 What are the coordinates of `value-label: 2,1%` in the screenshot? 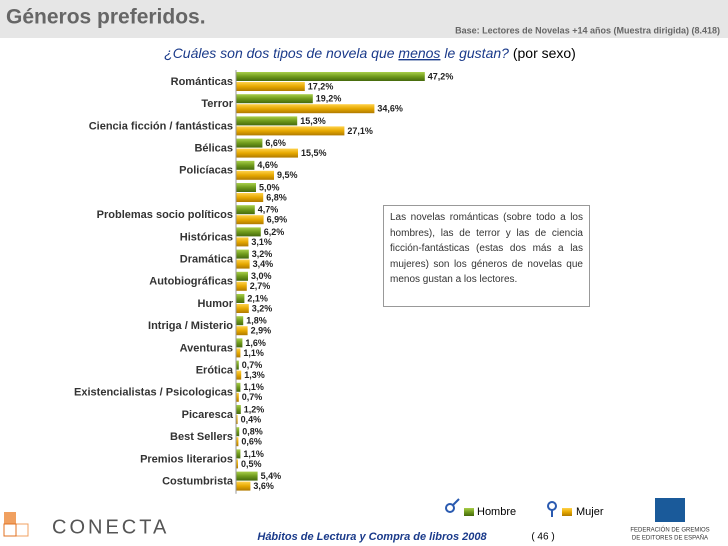 It's located at (257, 298).